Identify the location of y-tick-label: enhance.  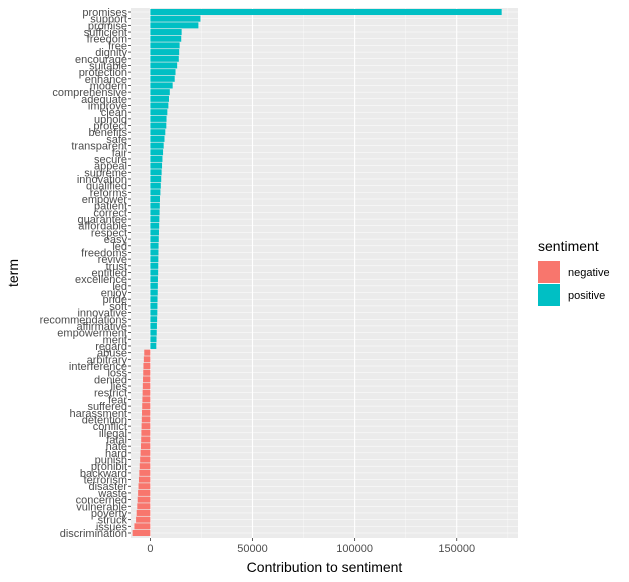
(106, 80).